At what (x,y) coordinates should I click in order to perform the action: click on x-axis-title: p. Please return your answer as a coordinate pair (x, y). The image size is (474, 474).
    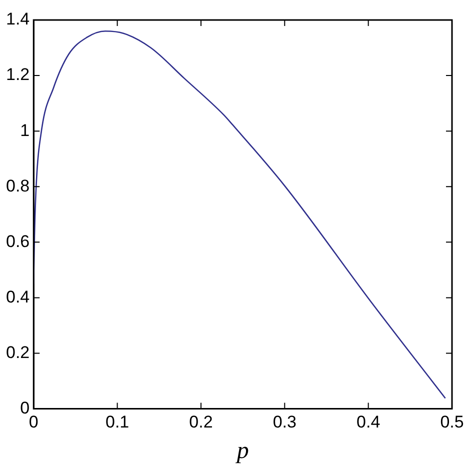
    Looking at the image, I should click on (241, 451).